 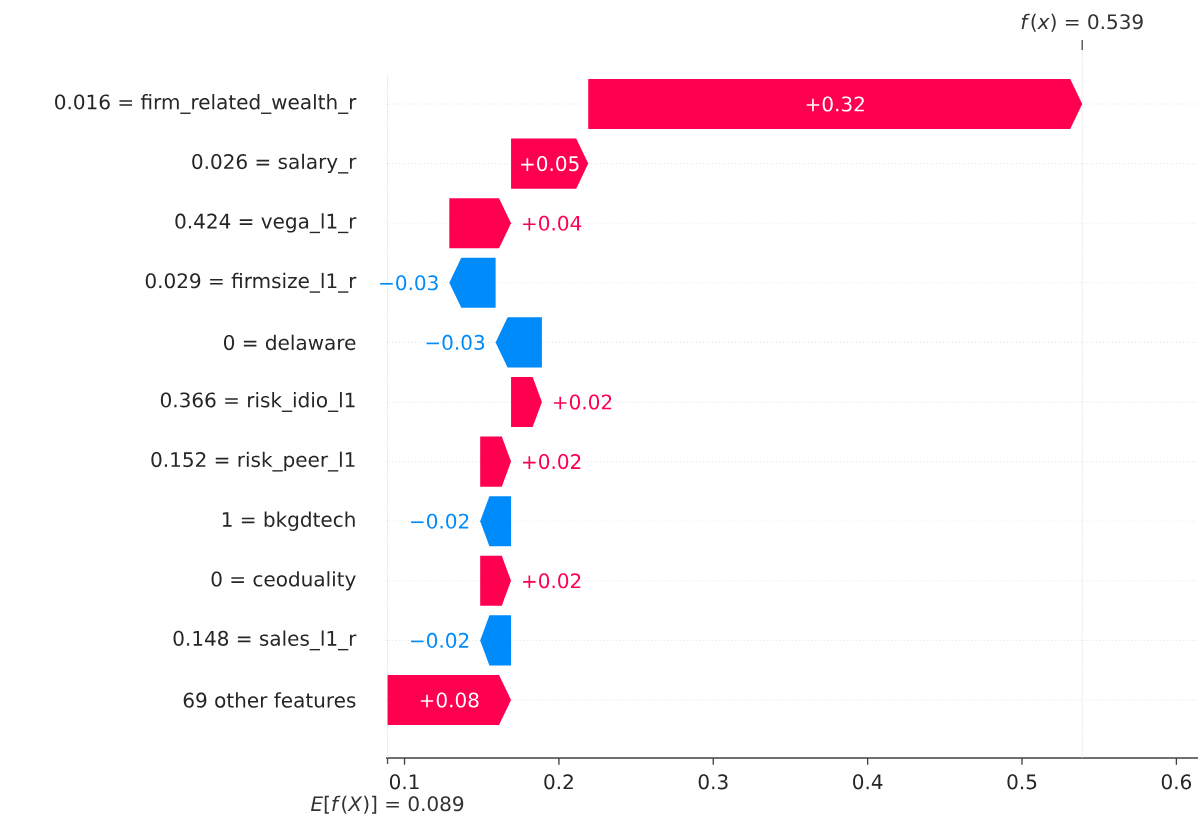 I want to click on y-tick-label: 0.148 = sales_l1_r, so click(x=265, y=640).